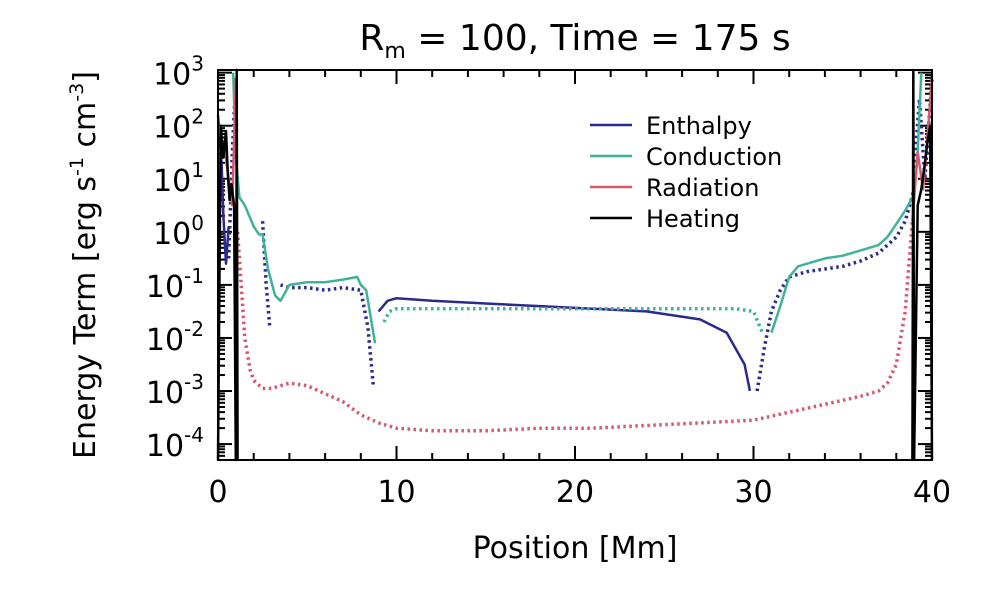 This screenshot has height=600, width=1000. I want to click on x-tick-label: 0, so click(217, 492).